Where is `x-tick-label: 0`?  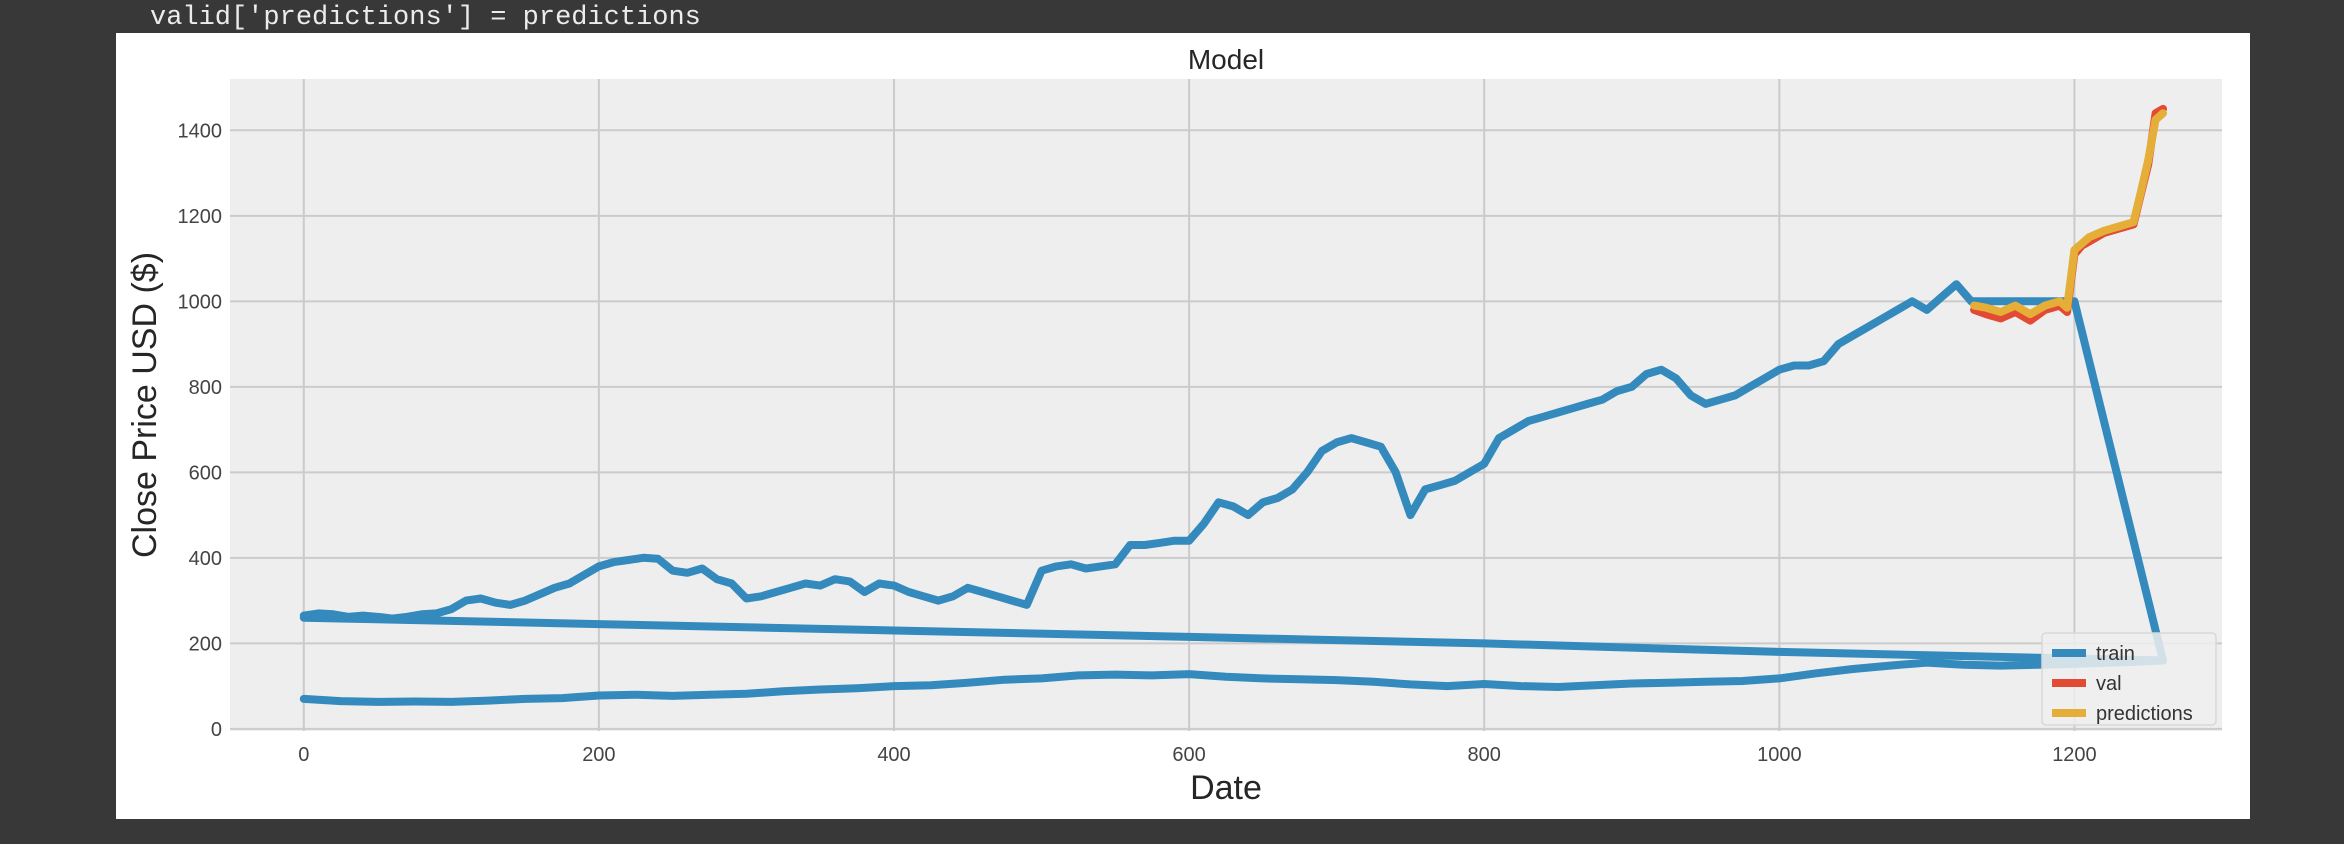
x-tick-label: 0 is located at coordinates (303, 755).